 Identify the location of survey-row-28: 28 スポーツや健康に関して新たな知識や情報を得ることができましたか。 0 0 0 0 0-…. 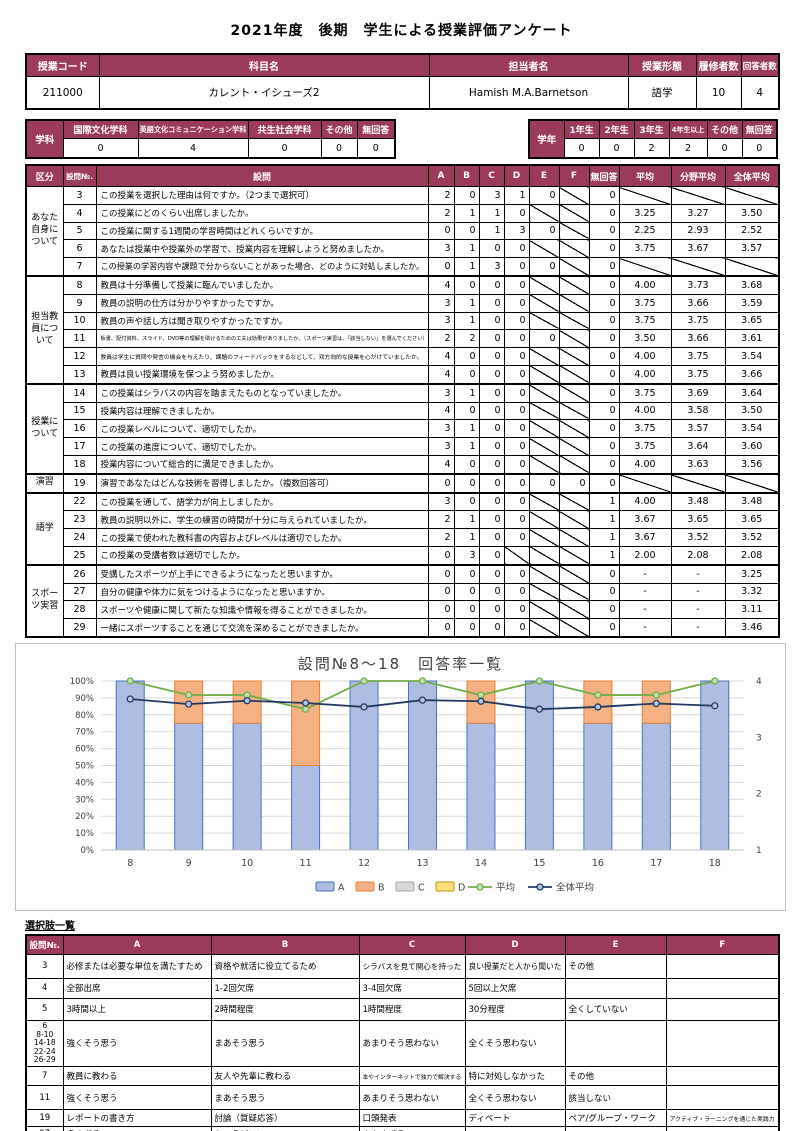
(403, 610).